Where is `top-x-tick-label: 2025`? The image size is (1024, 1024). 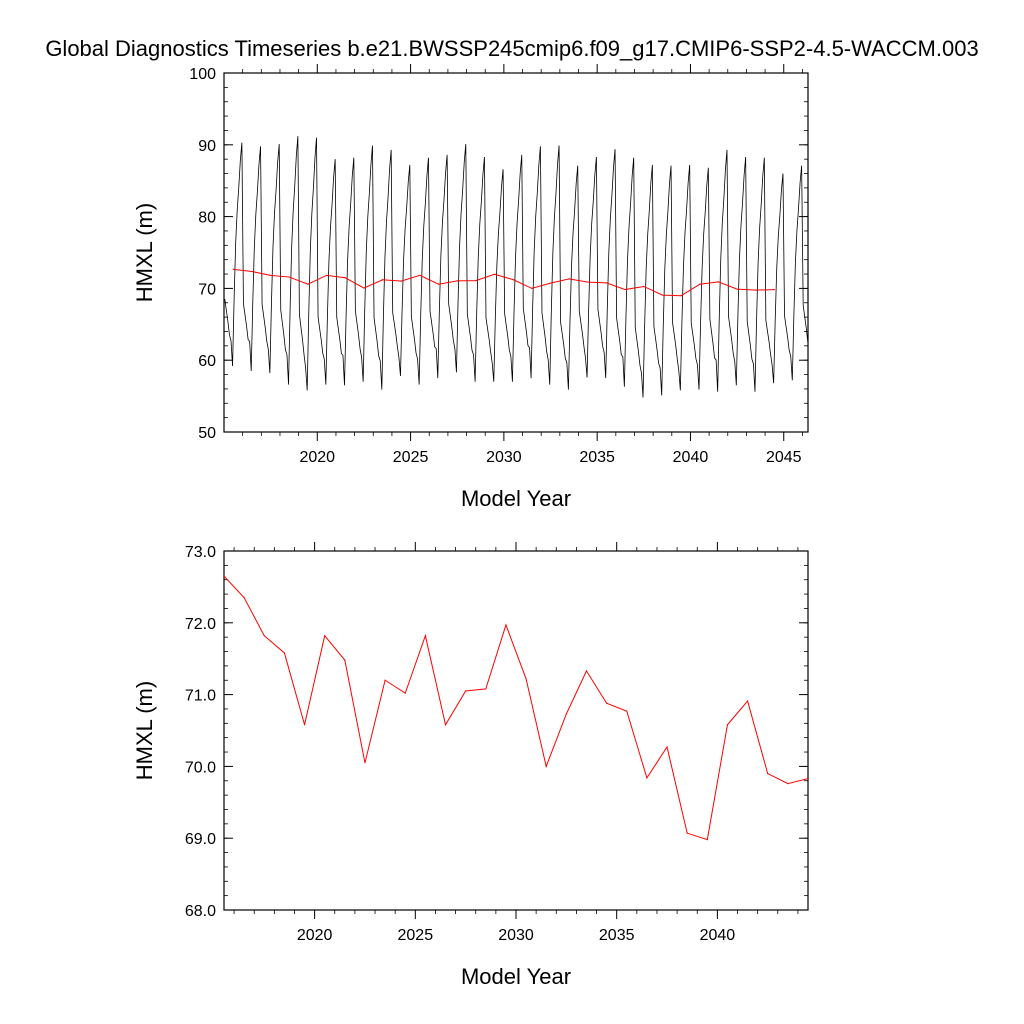 top-x-tick-label: 2025 is located at coordinates (411, 457).